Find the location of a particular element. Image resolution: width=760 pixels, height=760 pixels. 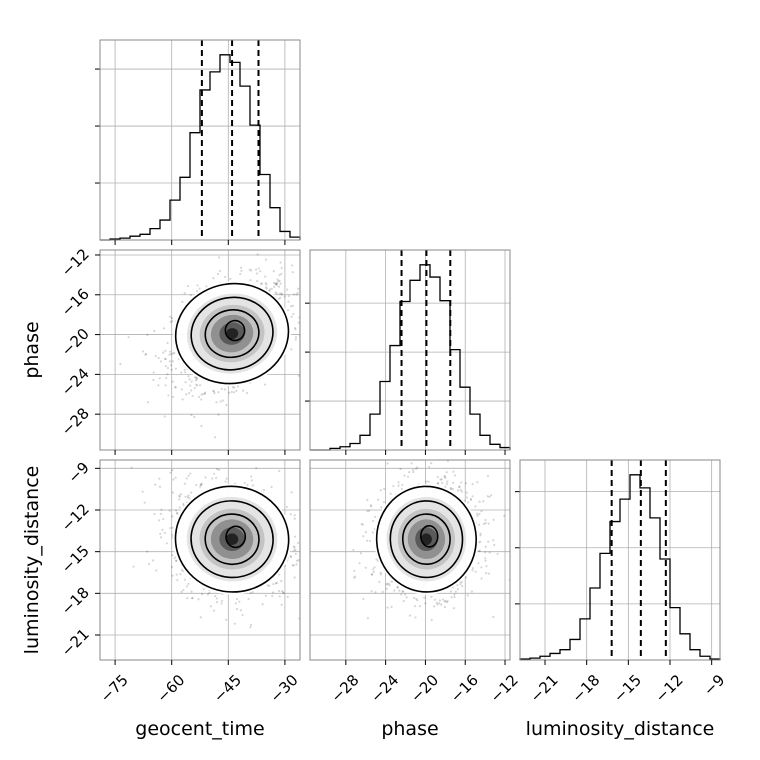

x-tick-label-phase-1: −24 is located at coordinates (384, 688).